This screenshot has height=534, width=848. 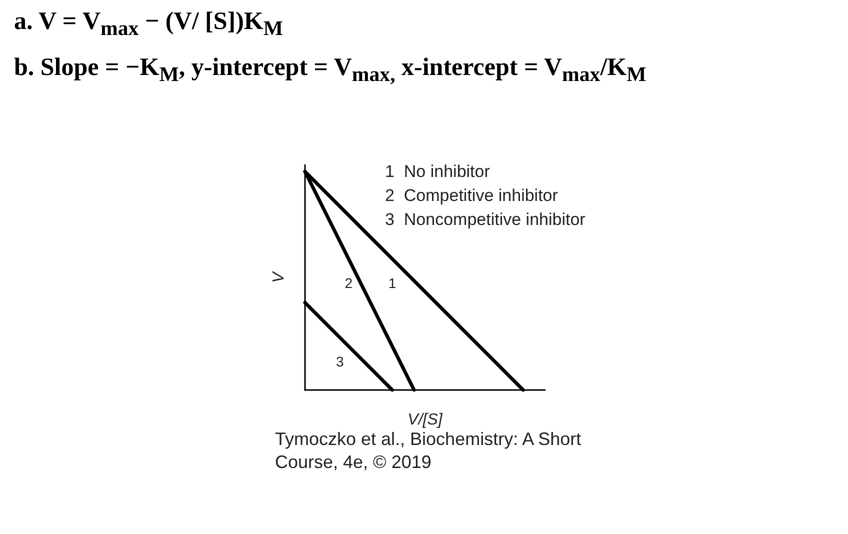 What do you see at coordinates (392, 282) in the screenshot?
I see `series-label: 1` at bounding box center [392, 282].